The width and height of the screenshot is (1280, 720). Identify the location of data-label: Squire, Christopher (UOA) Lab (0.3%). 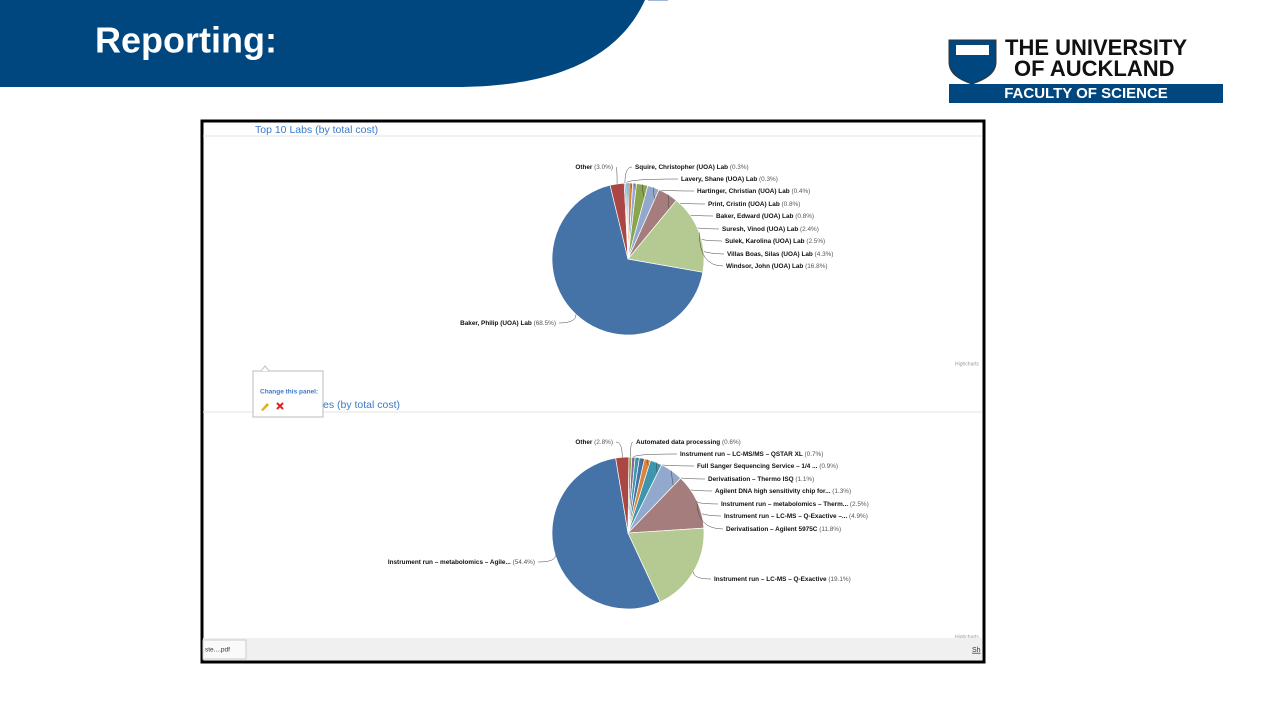
(692, 167).